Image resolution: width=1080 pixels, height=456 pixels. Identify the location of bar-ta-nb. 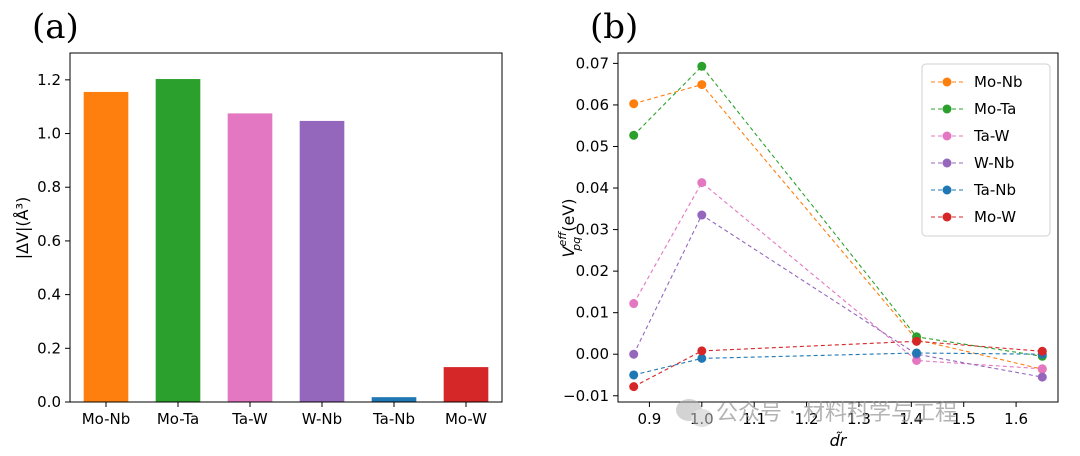
(394, 399).